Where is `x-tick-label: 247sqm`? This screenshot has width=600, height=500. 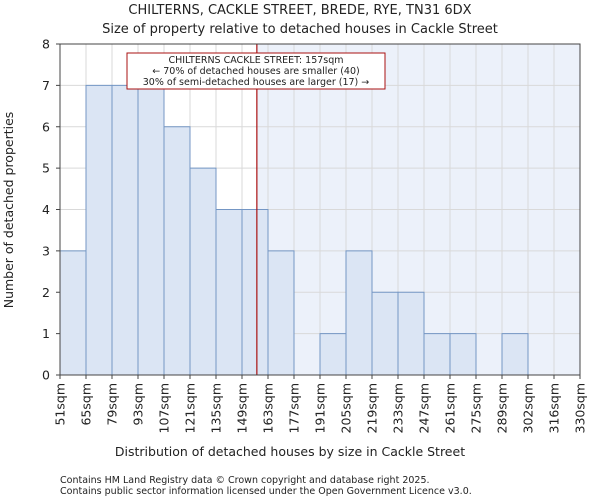
x-tick-label: 247sqm is located at coordinates (424, 408).